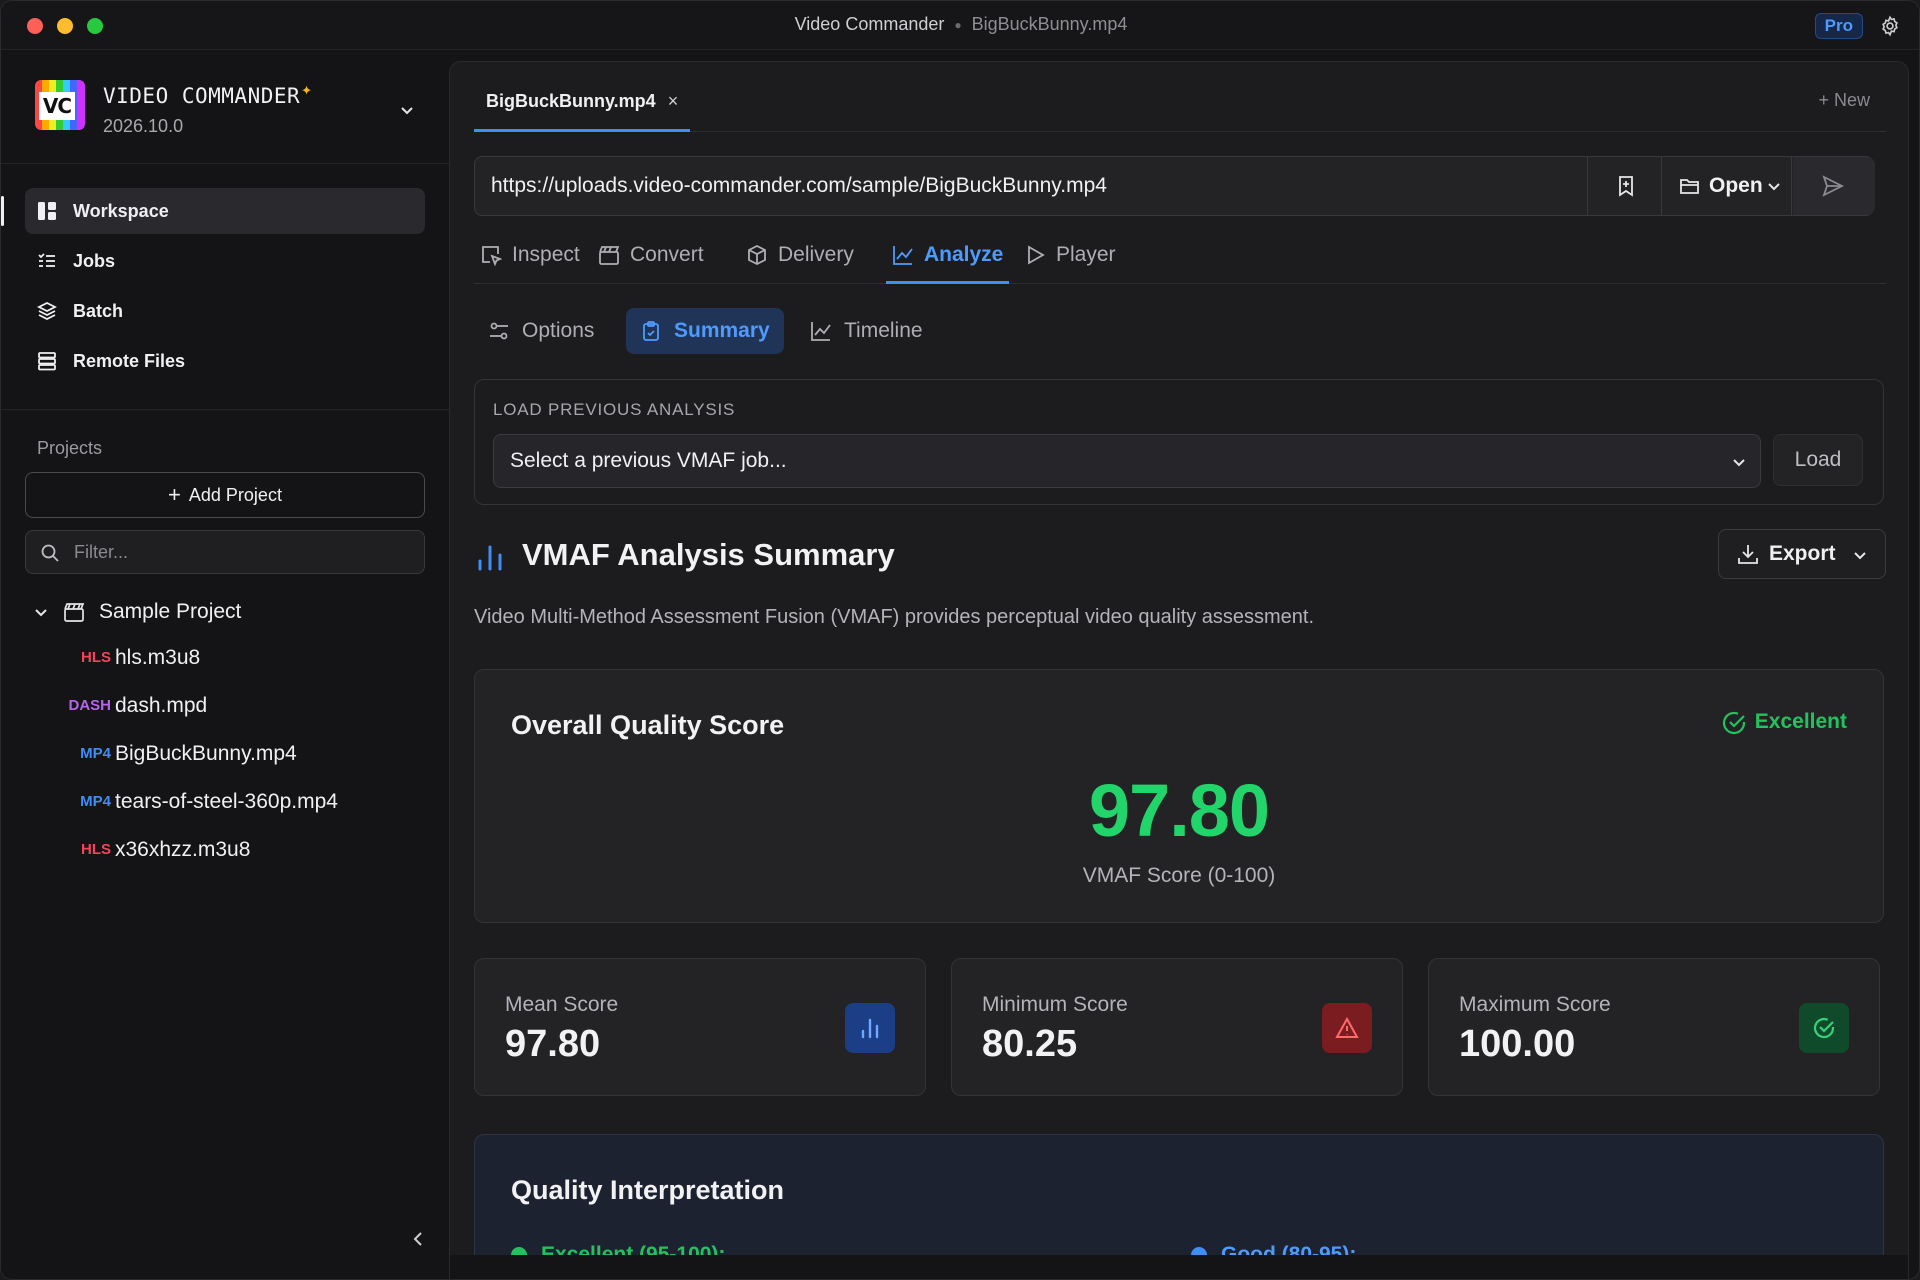 The image size is (1920, 1280). I want to click on sub-tab-bar: Options Summary Timeline, so click(774, 332).